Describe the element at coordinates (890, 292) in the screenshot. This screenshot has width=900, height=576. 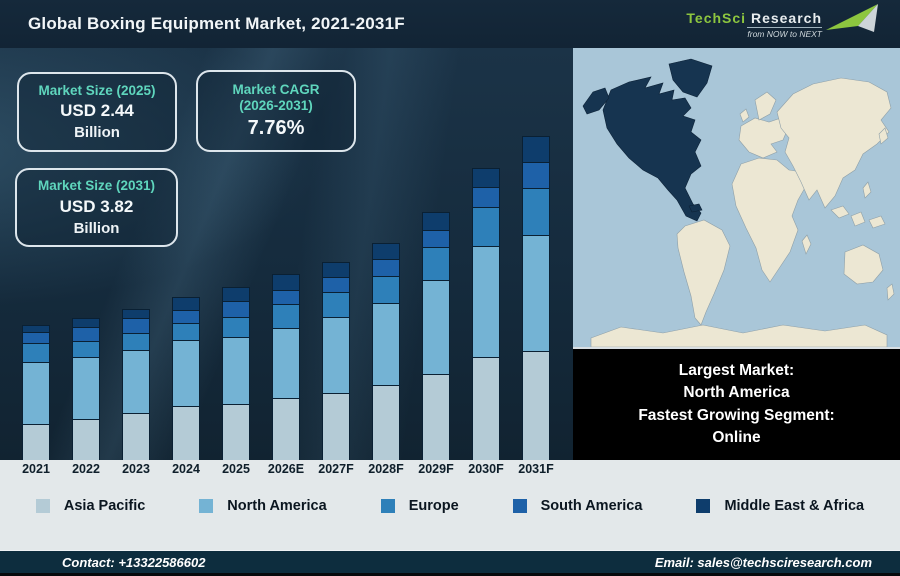
I see `map-new-zealand` at that location.